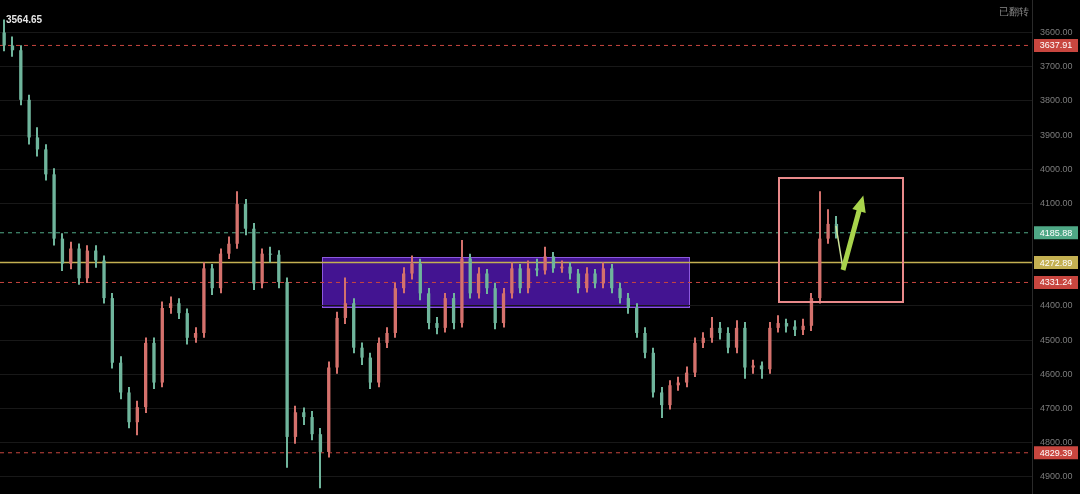 The height and width of the screenshot is (494, 1080). I want to click on y-tick-label: 3900.00, so click(1056, 134).